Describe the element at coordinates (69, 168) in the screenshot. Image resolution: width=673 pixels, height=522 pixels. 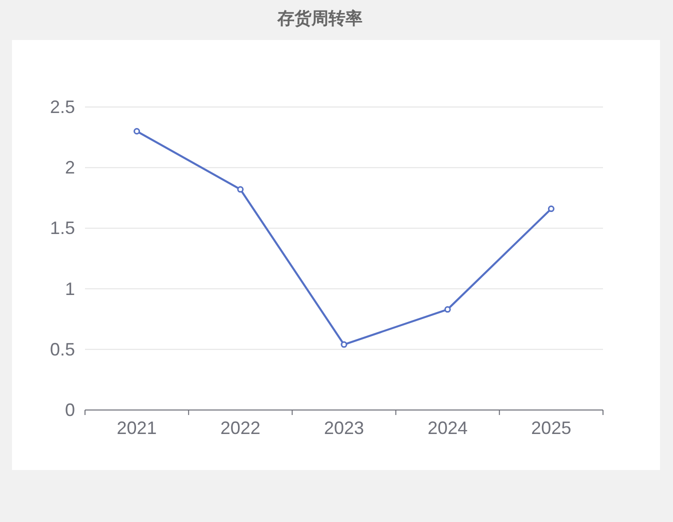
I see `y-tick-label: 2` at that location.